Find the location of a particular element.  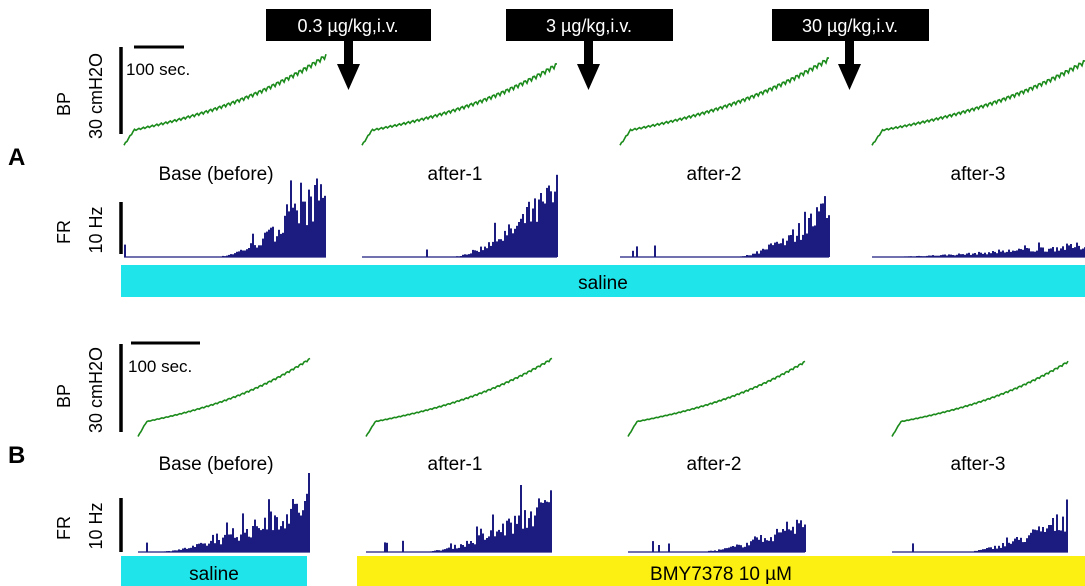

segment-label-after-2: after-2 is located at coordinates (714, 464).